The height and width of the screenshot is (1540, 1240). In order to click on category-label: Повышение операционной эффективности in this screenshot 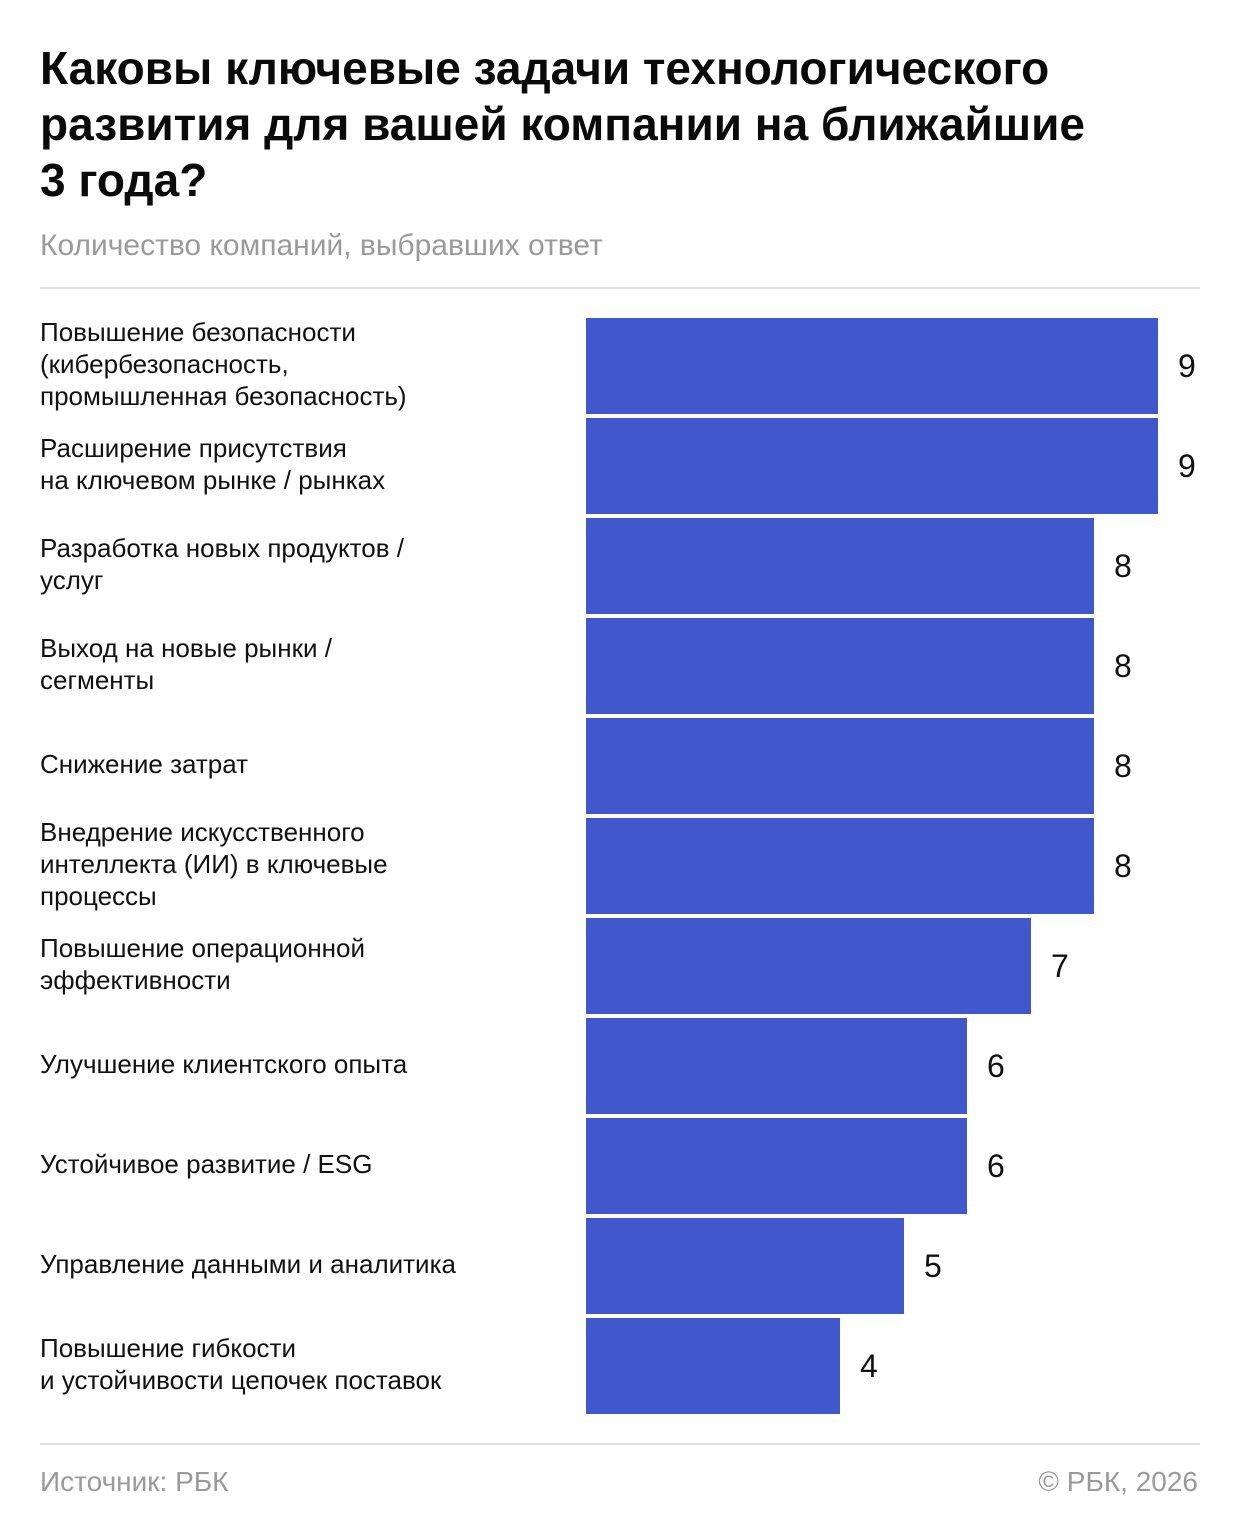, I will do `click(203, 964)`.